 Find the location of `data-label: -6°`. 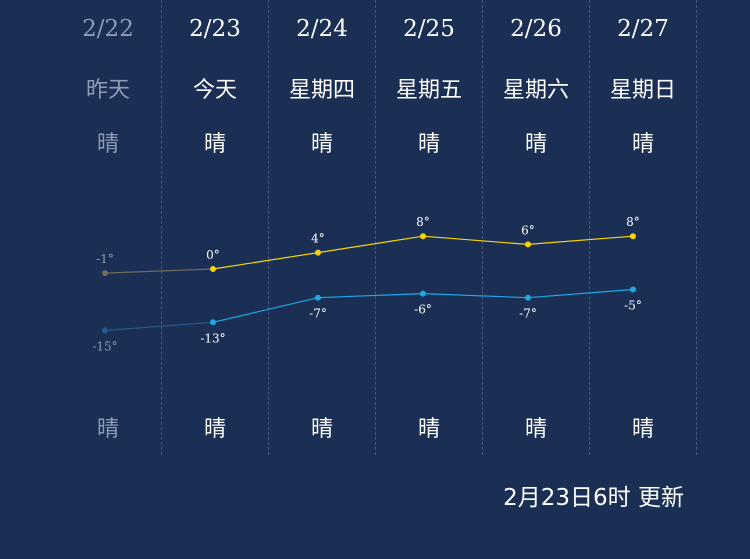

data-label: -6° is located at coordinates (423, 310).